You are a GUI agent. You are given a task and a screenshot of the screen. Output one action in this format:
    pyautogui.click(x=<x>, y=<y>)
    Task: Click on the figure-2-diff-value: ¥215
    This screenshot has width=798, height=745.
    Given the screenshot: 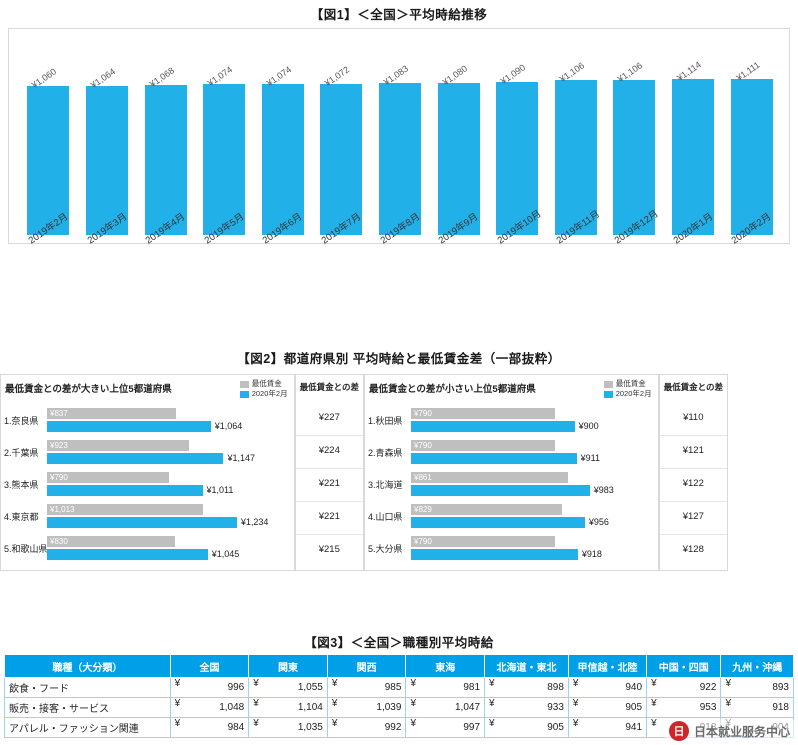 What is the action you would take?
    pyautogui.click(x=329, y=549)
    